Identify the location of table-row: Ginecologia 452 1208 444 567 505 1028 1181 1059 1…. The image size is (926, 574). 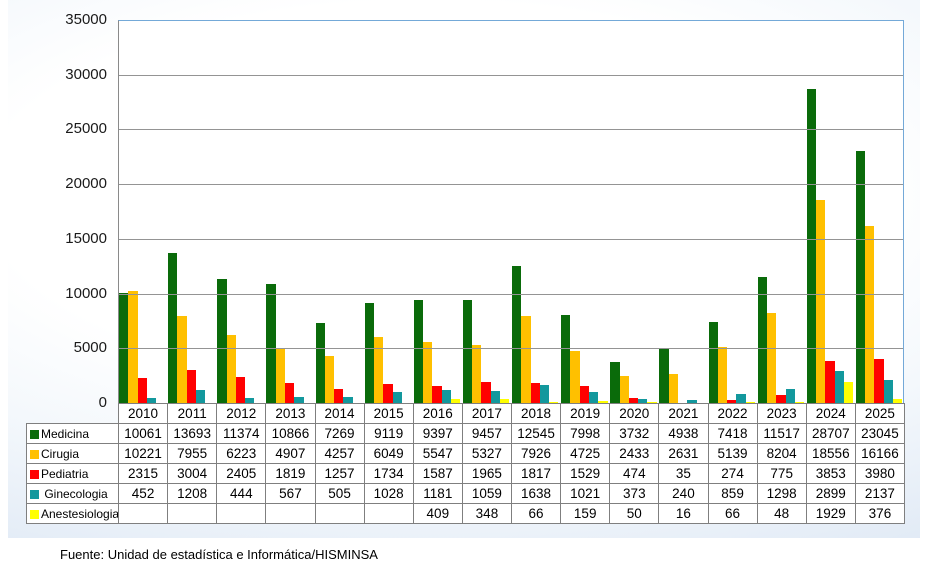
(466, 493).